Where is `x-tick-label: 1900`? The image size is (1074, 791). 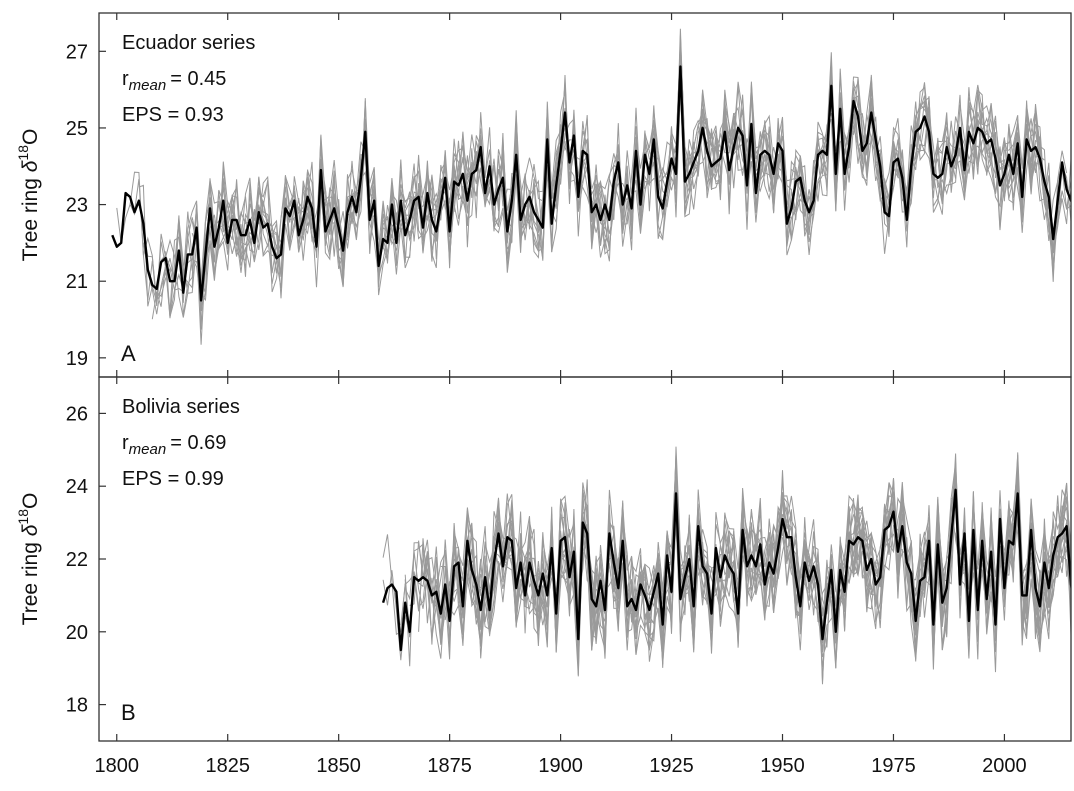 x-tick-label: 1900 is located at coordinates (560, 766).